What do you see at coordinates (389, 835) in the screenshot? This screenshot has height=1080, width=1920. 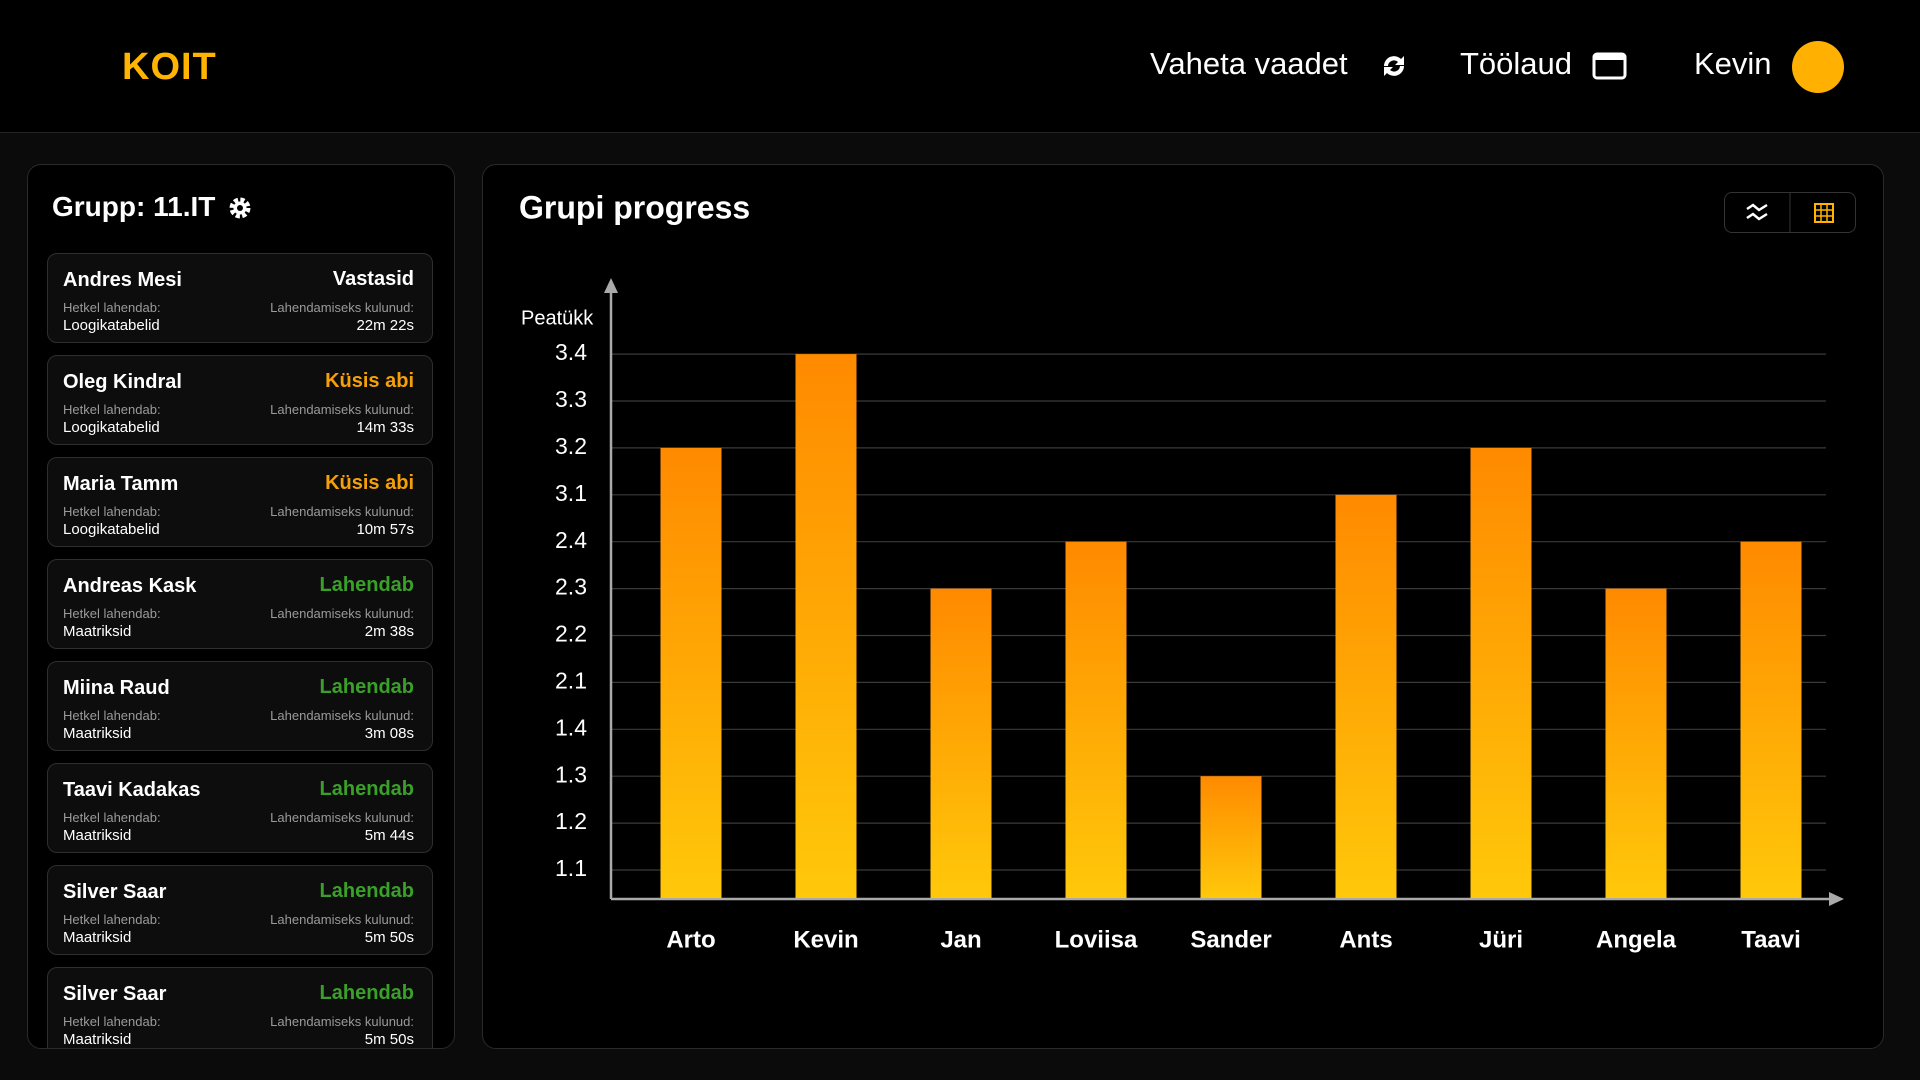 I see `time: 5m 44s` at bounding box center [389, 835].